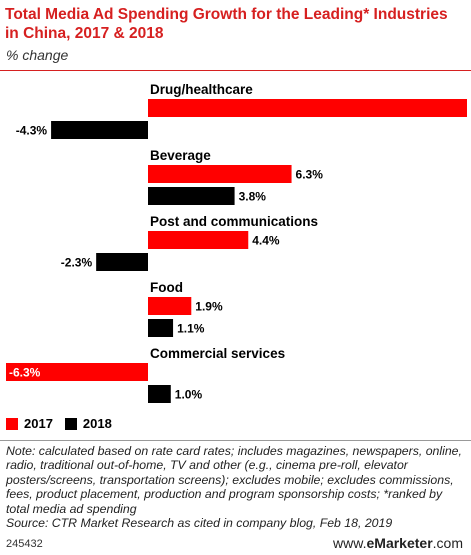  What do you see at coordinates (166, 287) in the screenshot?
I see `category-label-food: Food` at bounding box center [166, 287].